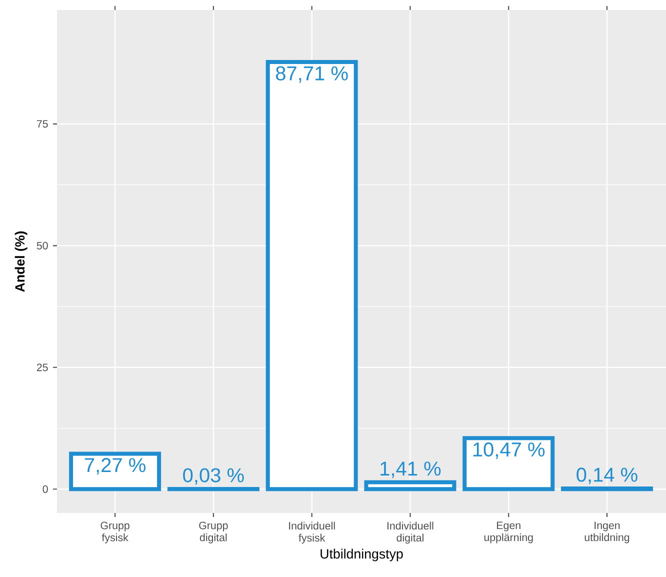  What do you see at coordinates (42, 246) in the screenshot?
I see `y-tick-label: 50` at bounding box center [42, 246].